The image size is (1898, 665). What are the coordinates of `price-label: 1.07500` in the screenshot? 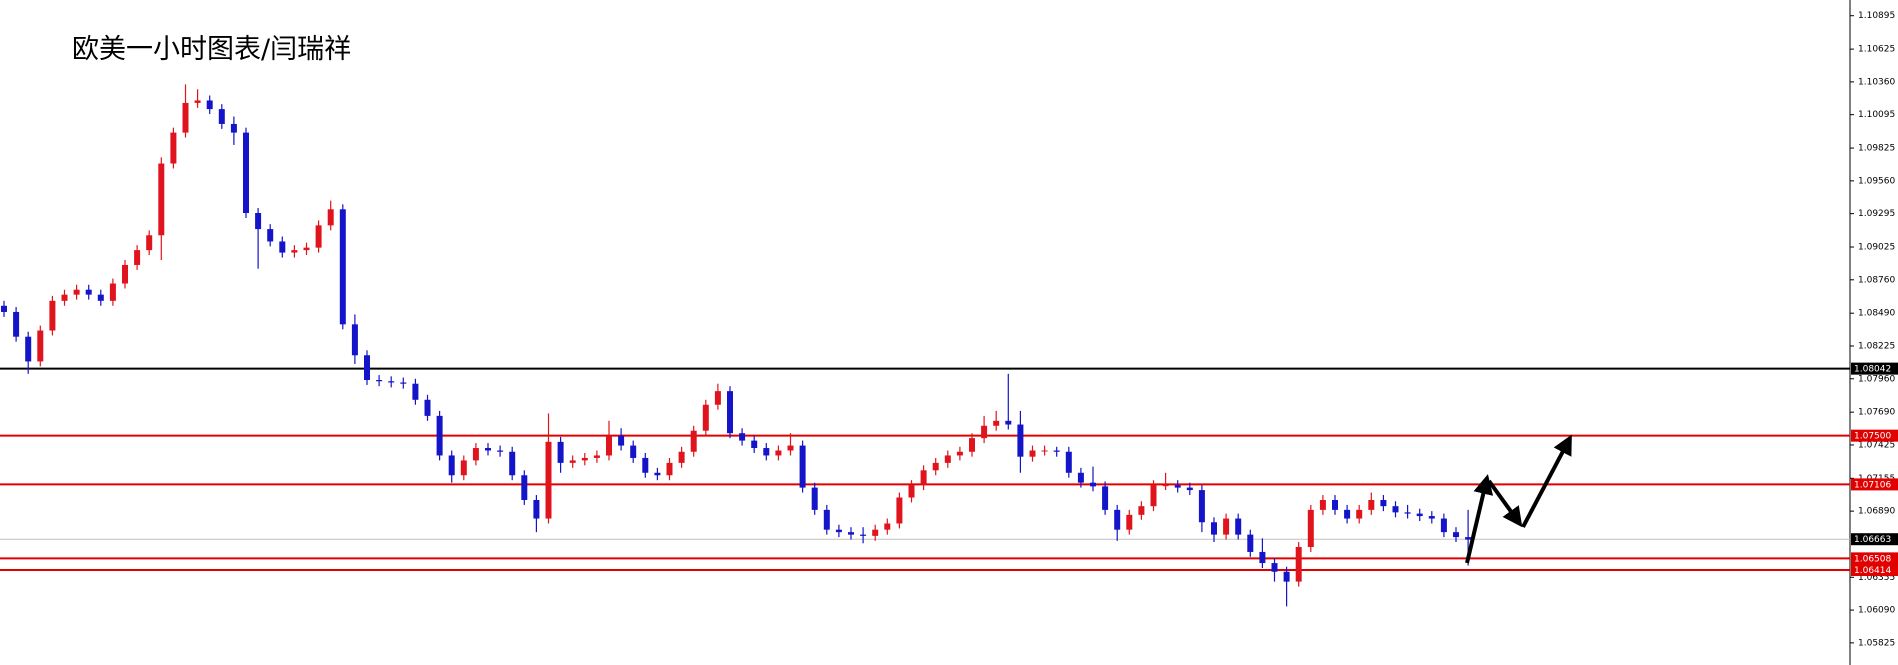 It's located at (1872, 437).